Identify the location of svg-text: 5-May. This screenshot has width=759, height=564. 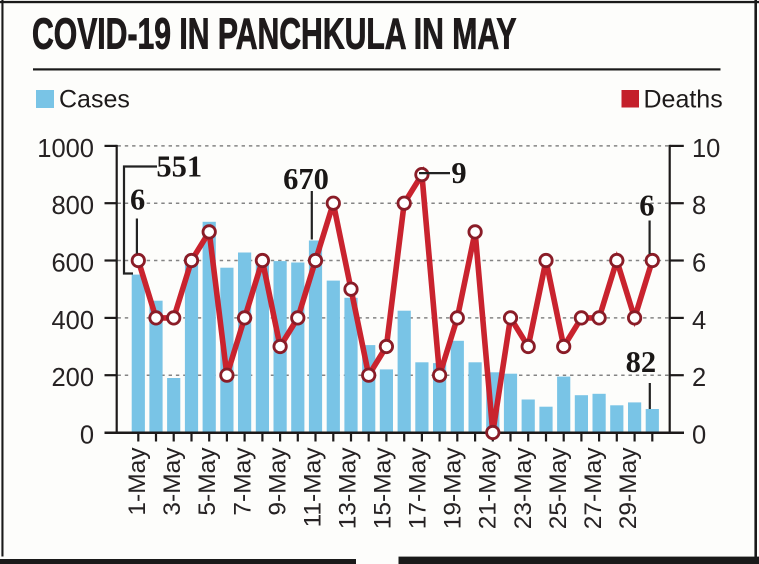
(207, 481).